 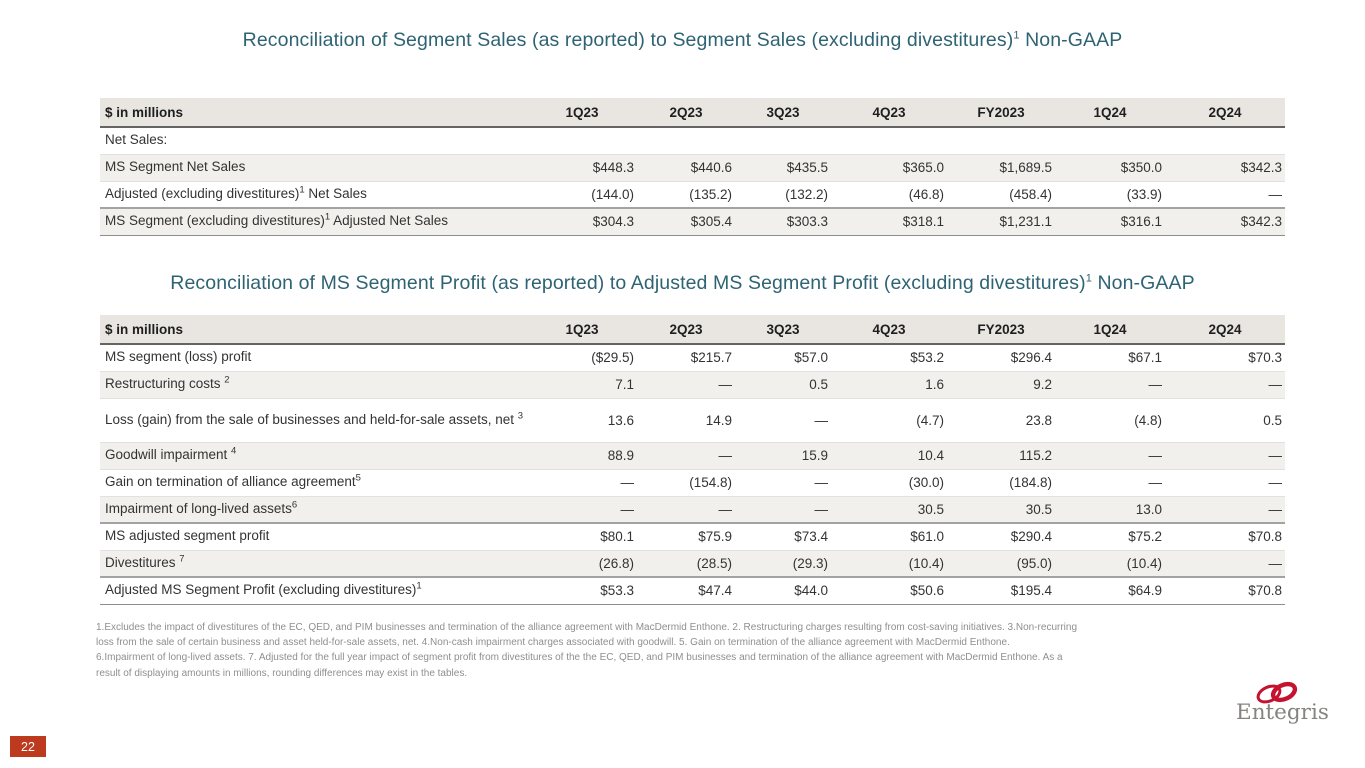 What do you see at coordinates (1042, 384) in the screenshot?
I see `cell-value: 9.2` at bounding box center [1042, 384].